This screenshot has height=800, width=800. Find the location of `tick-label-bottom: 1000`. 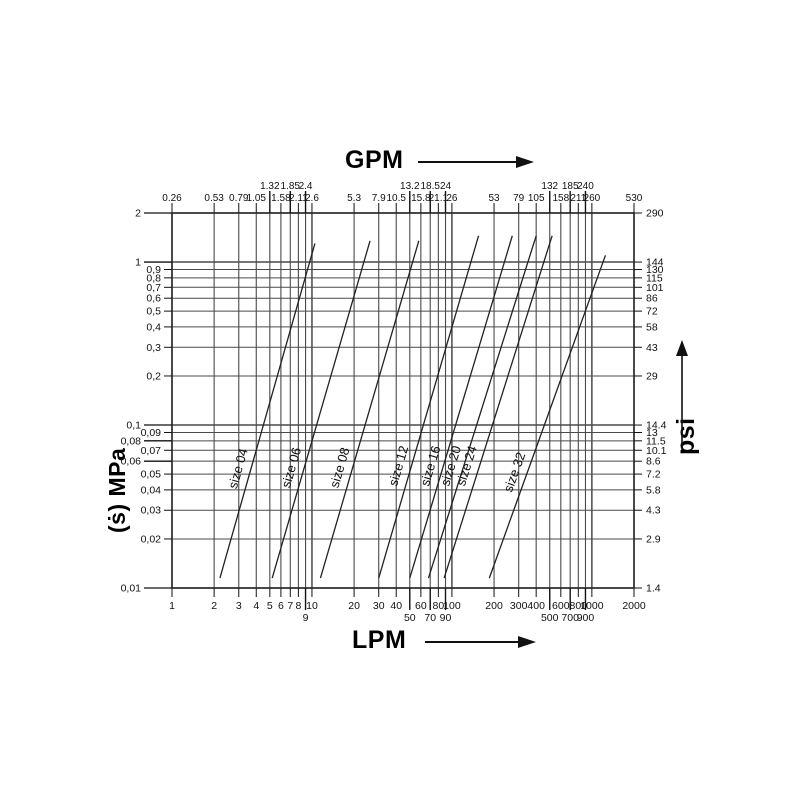

tick-label-bottom: 1000 is located at coordinates (592, 606).